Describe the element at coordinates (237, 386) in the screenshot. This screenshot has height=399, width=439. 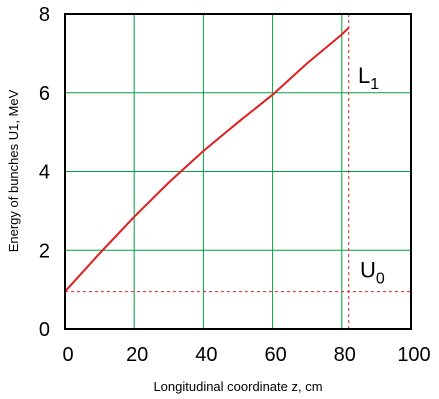
I see `x-axis-label: Longitudinal coordinate z, cm` at that location.